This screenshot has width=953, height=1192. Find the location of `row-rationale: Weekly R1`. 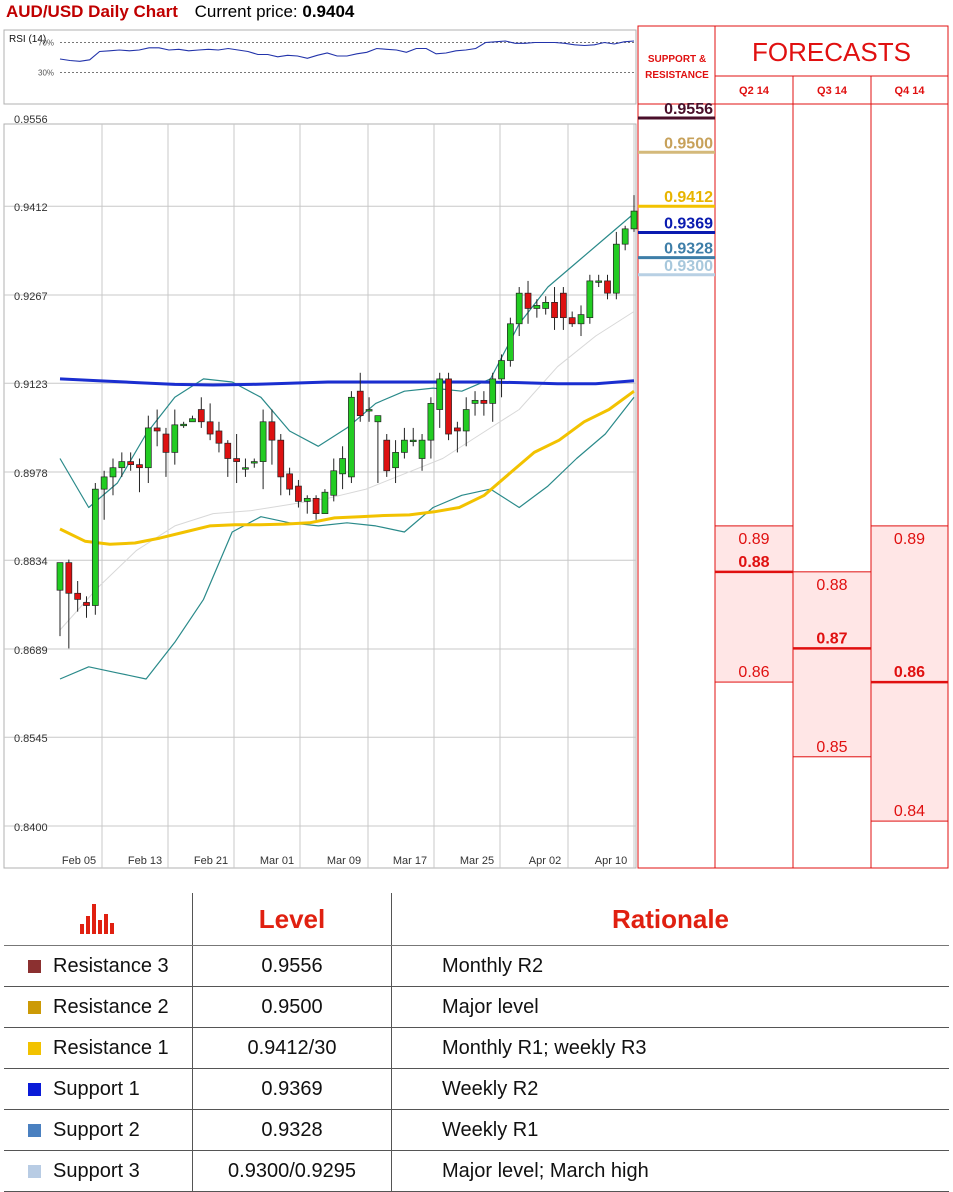

row-rationale: Weekly R1 is located at coordinates (670, 1130).